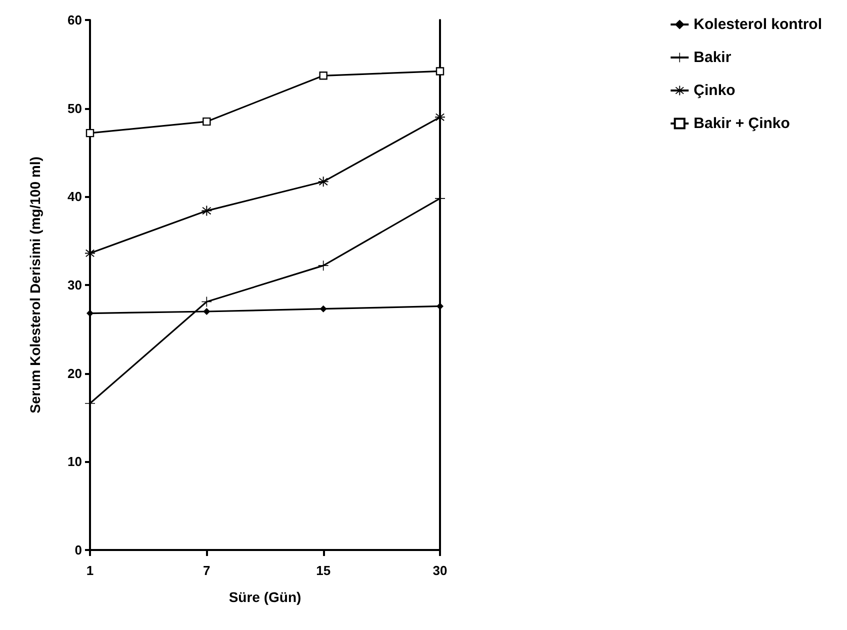 This screenshot has height=630, width=847. Describe the element at coordinates (75, 20) in the screenshot. I see `y-tick-label: 60` at that location.